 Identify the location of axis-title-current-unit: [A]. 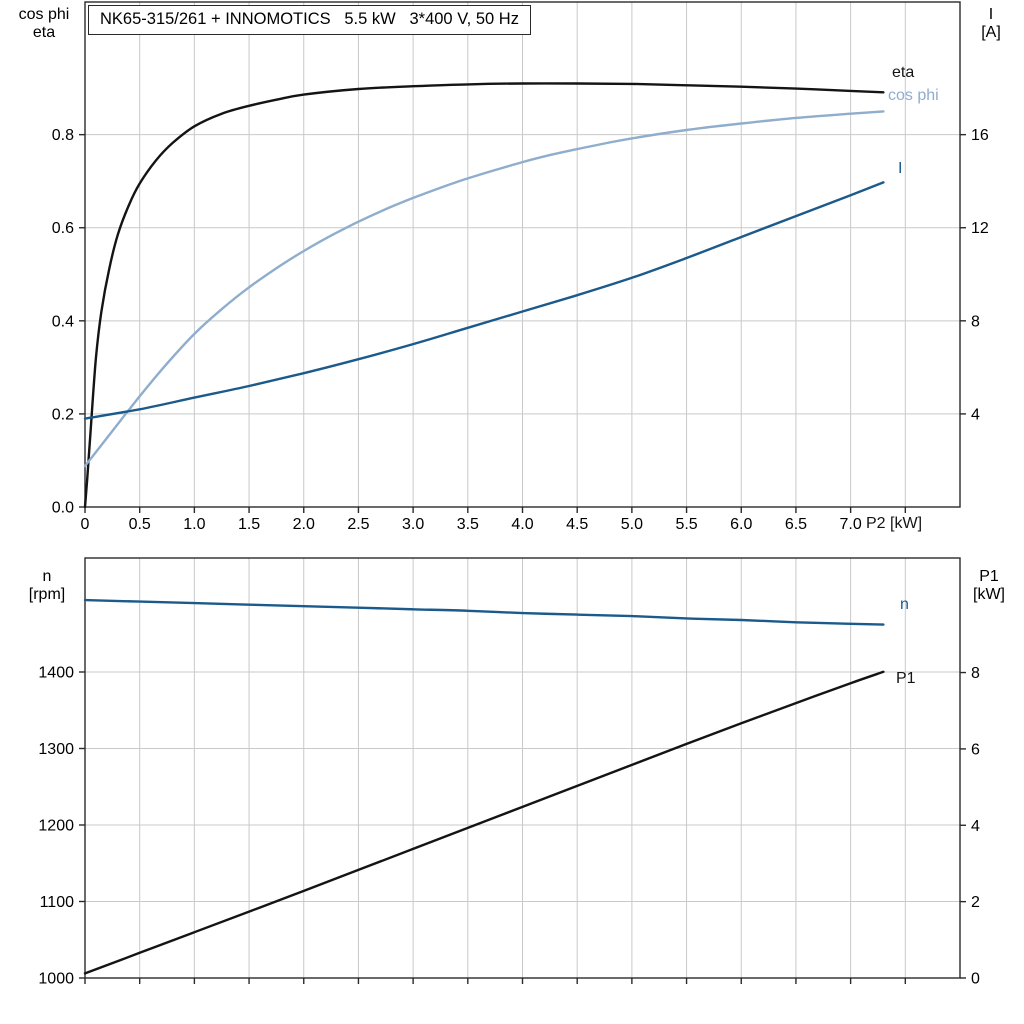
(991, 32).